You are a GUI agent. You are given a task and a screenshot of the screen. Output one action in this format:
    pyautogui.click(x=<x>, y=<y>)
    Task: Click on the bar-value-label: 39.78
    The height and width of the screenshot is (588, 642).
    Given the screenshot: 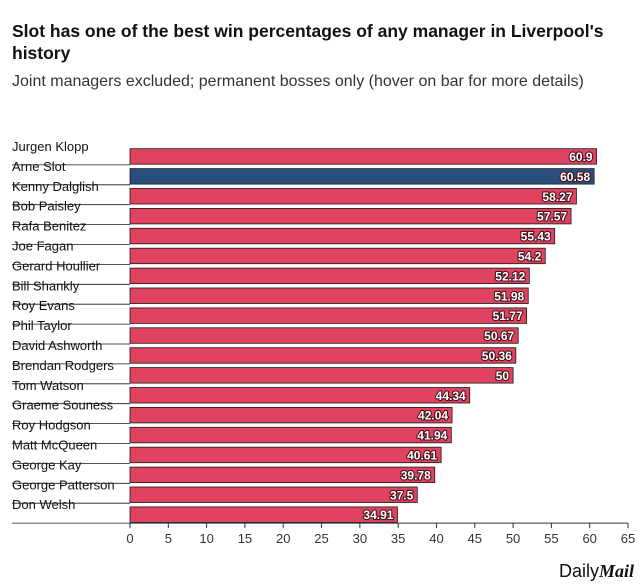 What is the action you would take?
    pyautogui.click(x=416, y=475)
    